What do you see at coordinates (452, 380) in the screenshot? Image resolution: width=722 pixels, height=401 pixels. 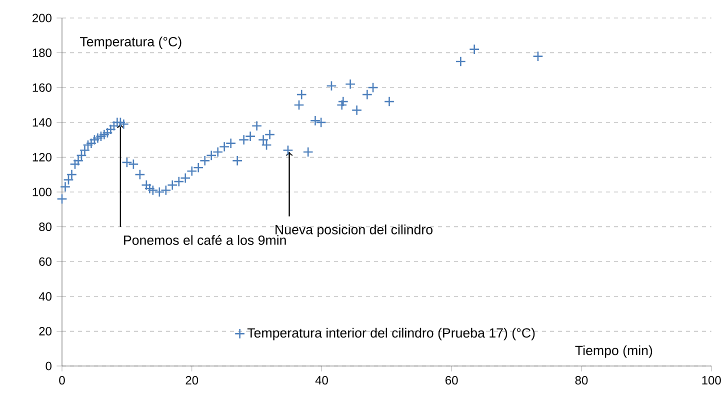 I see `x-tick-label: 60` at bounding box center [452, 380].